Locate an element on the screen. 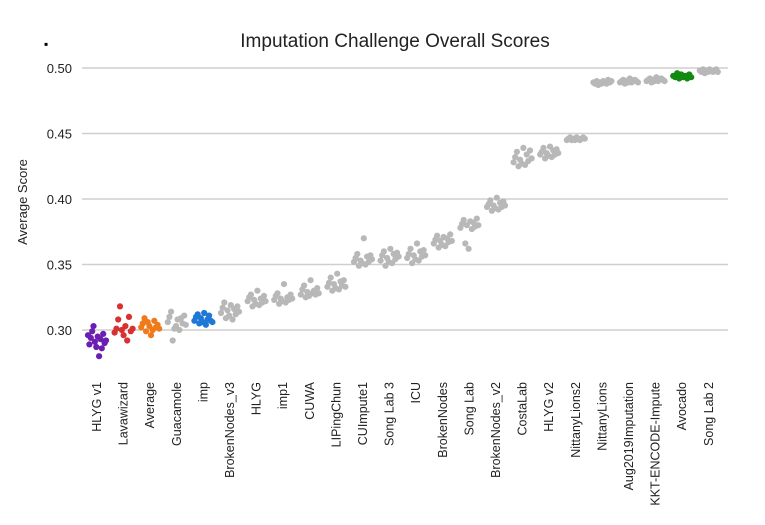 This screenshot has height=525, width=765. x-tick-label: HLYG v2 is located at coordinates (549, 407).